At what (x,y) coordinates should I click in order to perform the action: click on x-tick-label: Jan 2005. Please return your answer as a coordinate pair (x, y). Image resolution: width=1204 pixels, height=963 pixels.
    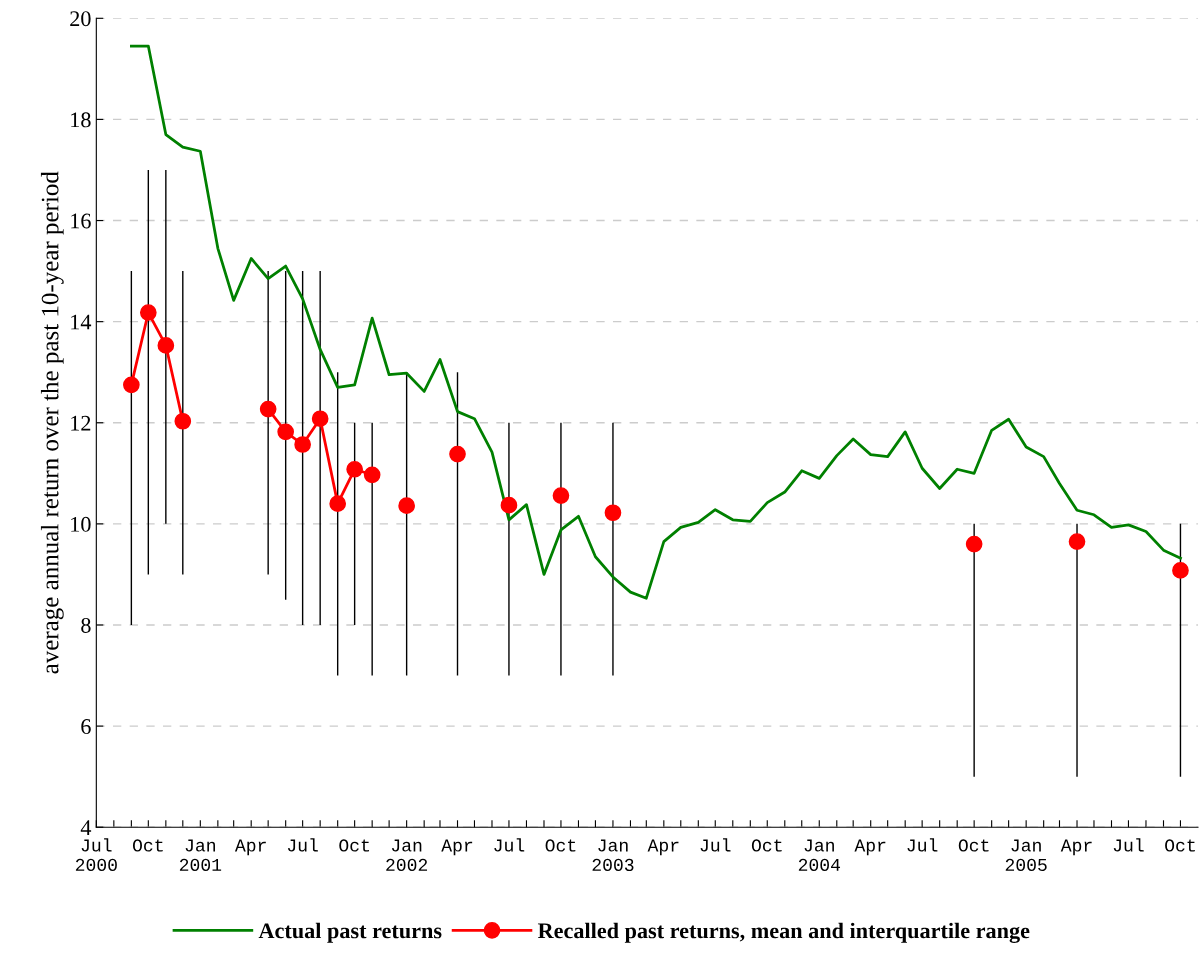
    Looking at the image, I should click on (1026, 855).